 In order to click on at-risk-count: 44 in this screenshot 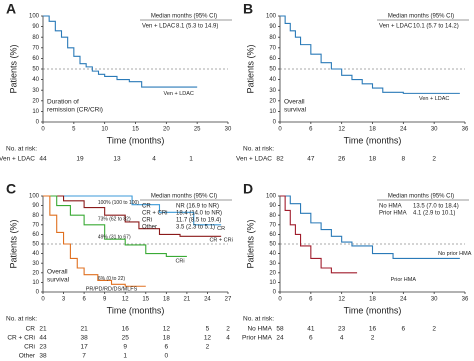, I will do `click(43, 338)`.